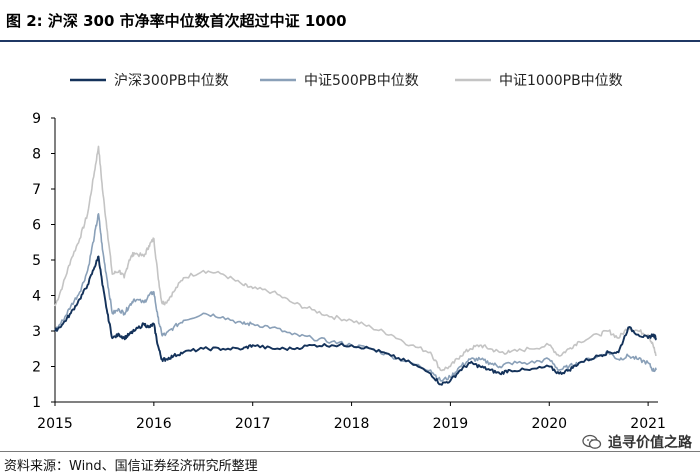 This screenshot has height=475, width=700. I want to click on x-tick-label: 2016, so click(154, 423).